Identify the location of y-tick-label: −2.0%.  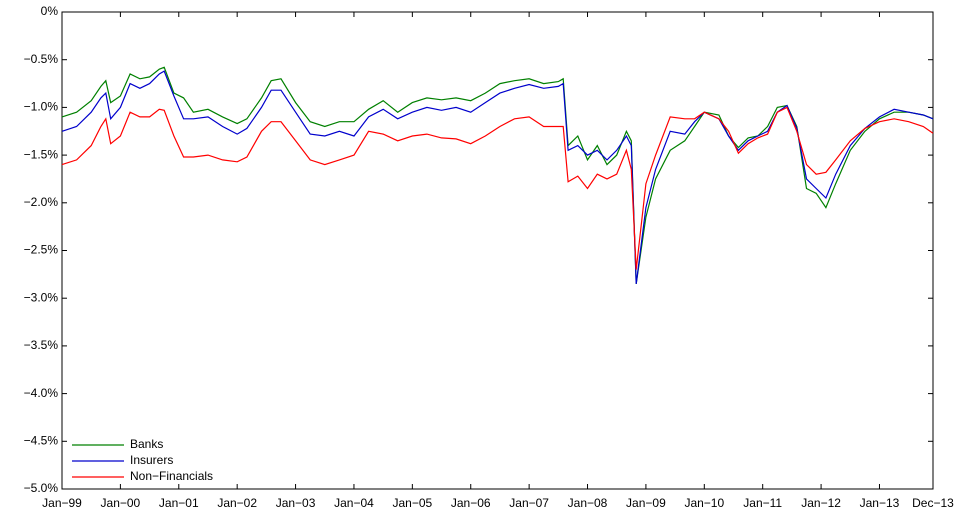
(41, 202).